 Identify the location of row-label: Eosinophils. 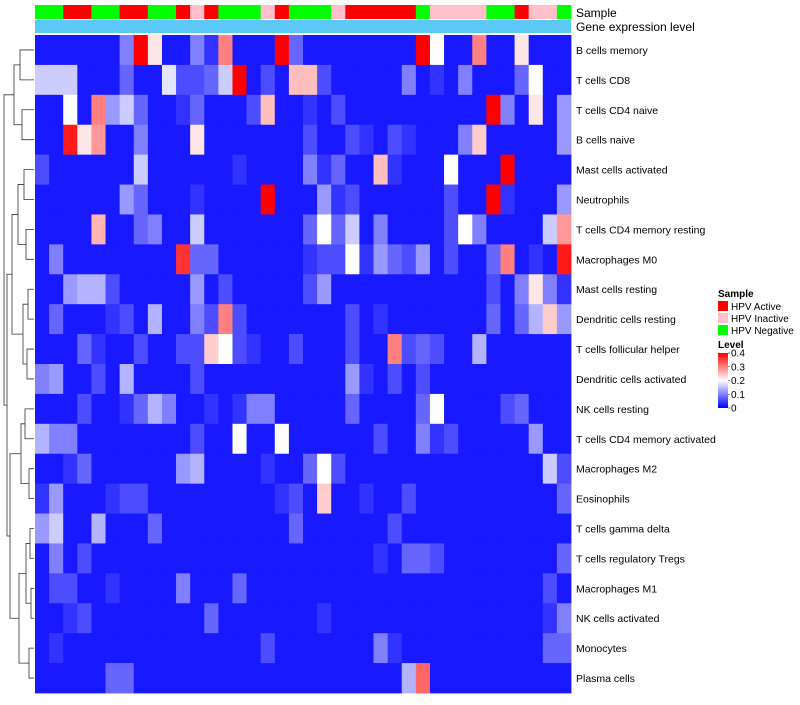
(603, 500).